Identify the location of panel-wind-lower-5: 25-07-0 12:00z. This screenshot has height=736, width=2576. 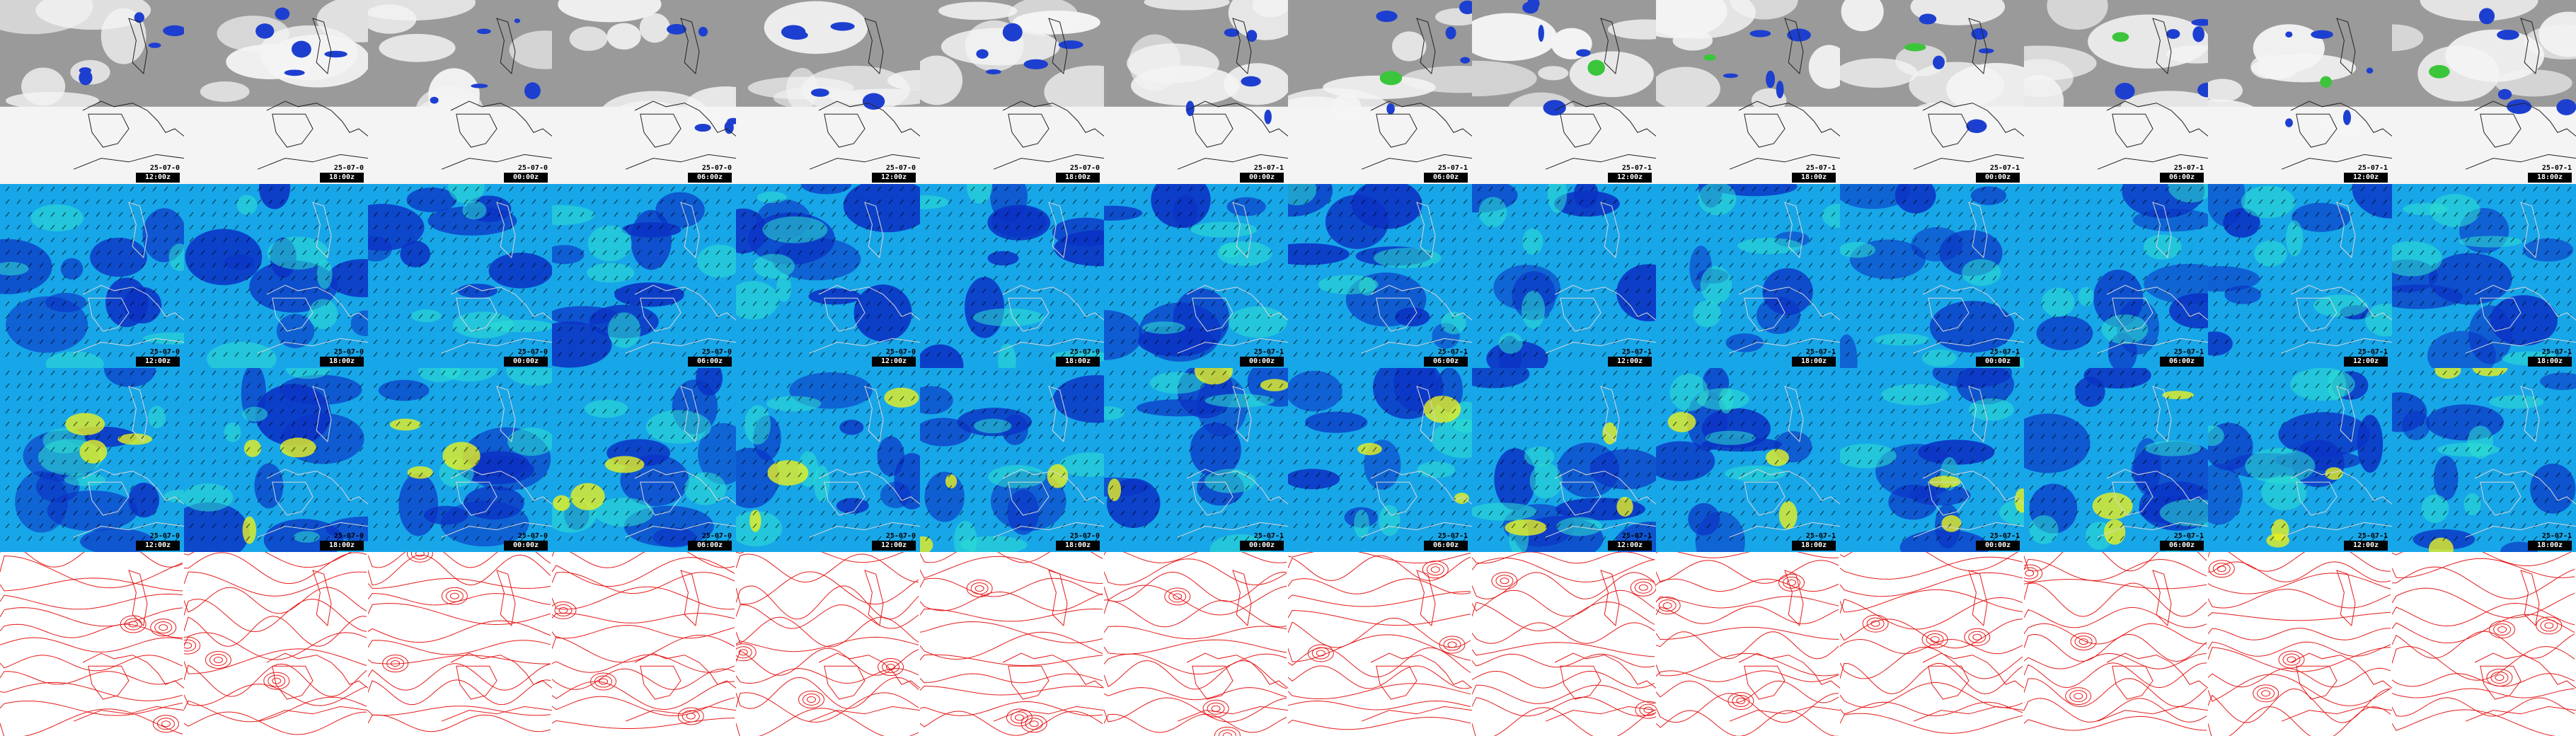
(828, 276).